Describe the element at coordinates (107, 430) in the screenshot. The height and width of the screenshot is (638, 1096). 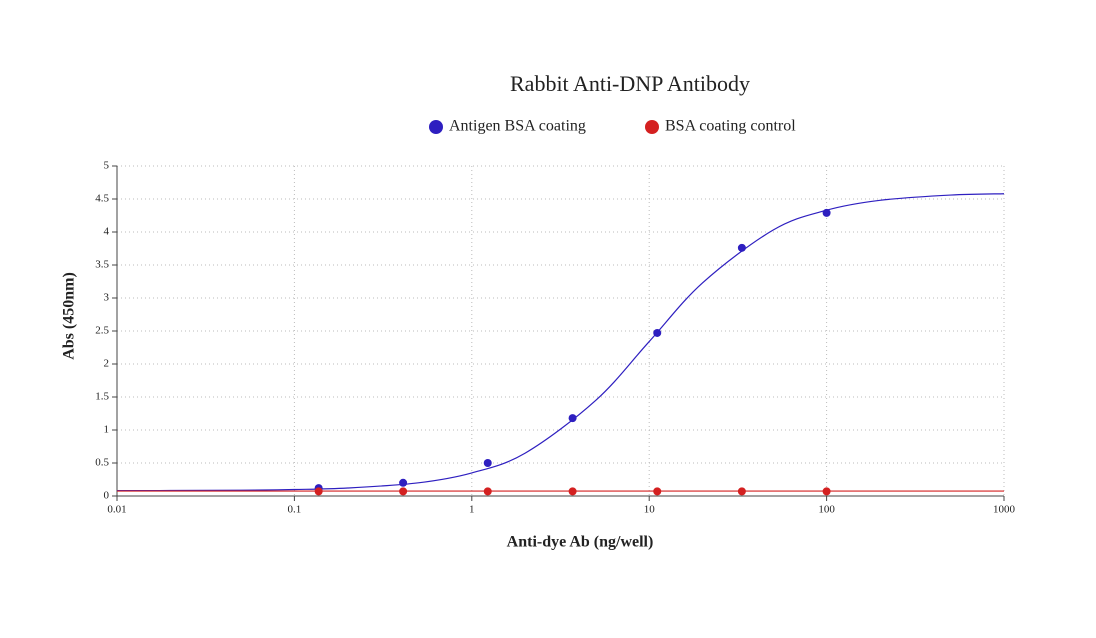
I see `y-tick-label: 1` at that location.